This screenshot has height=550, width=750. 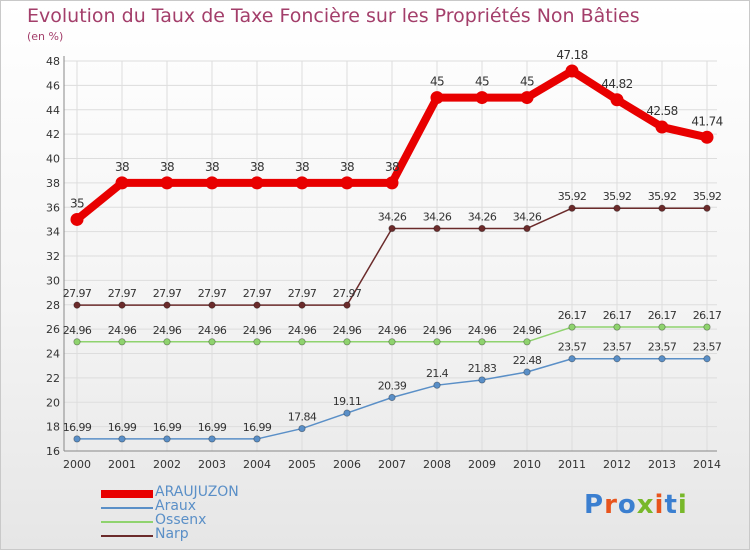 I want to click on data-label: 19.11, so click(x=347, y=401).